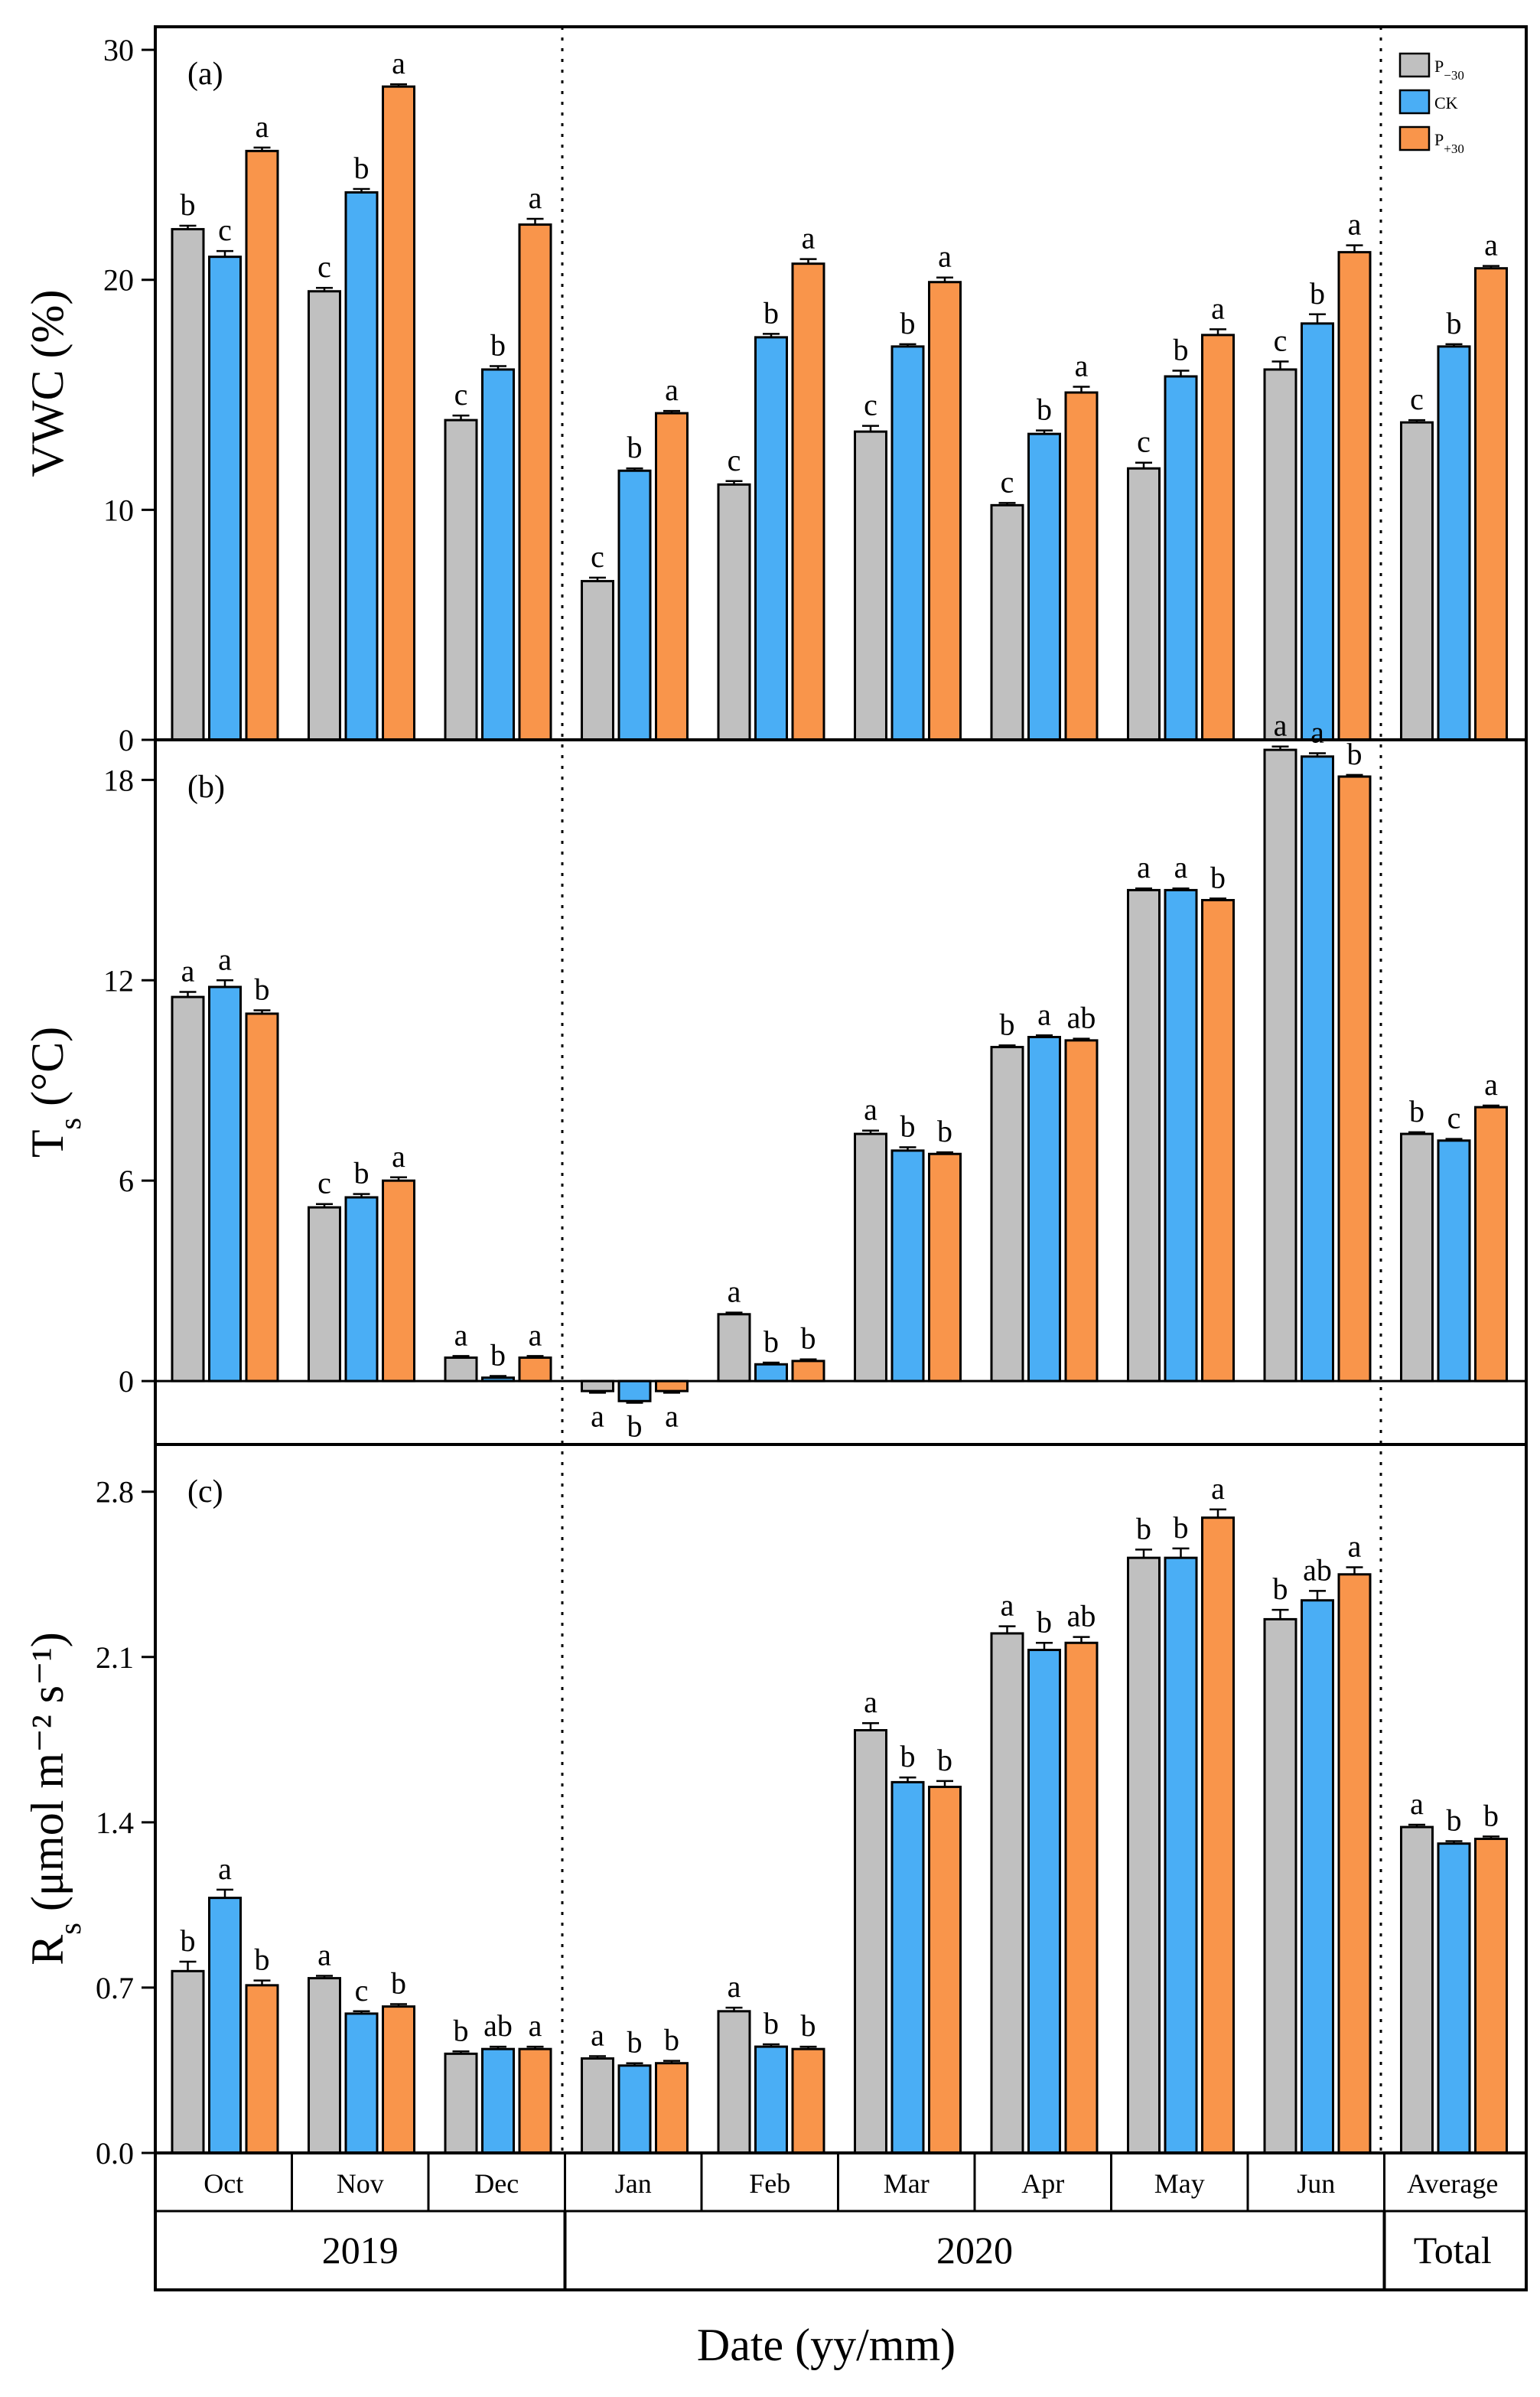 The height and width of the screenshot is (2397, 1540). What do you see at coordinates (1179, 2183) in the screenshot?
I see `x-tick-label: May` at bounding box center [1179, 2183].